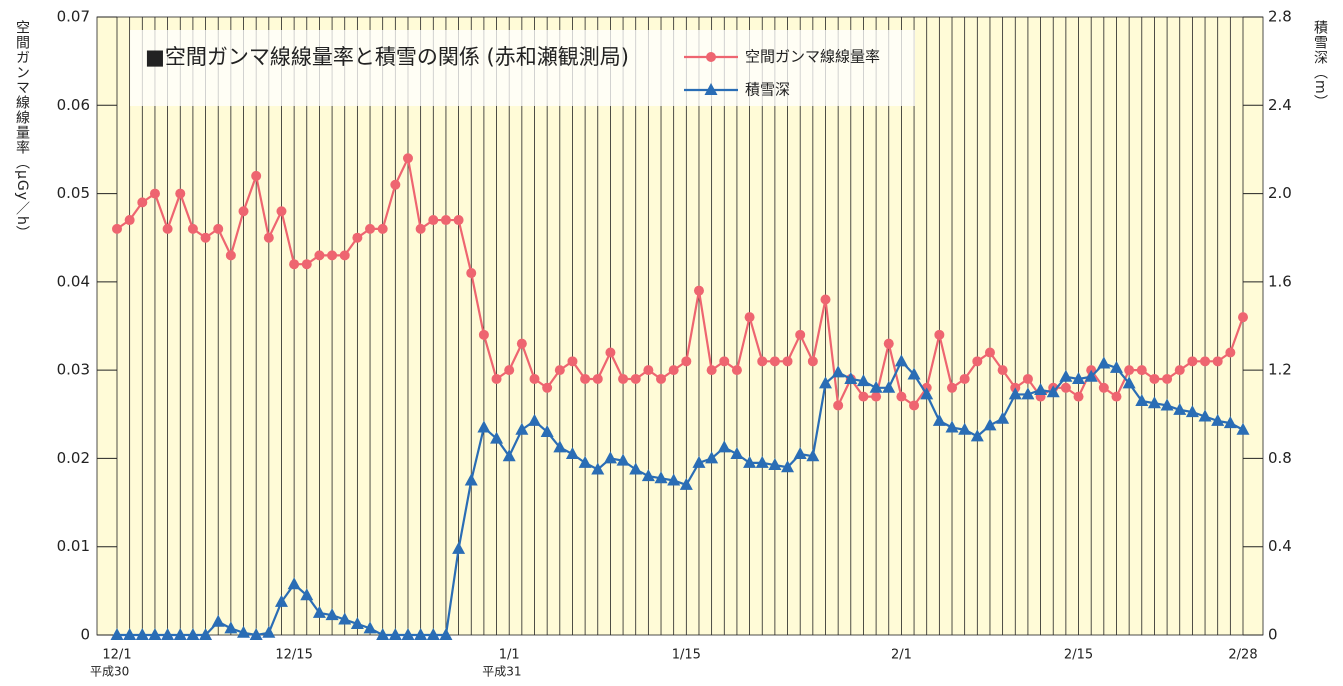 This screenshot has height=686, width=1343. What do you see at coordinates (1078, 655) in the screenshot?
I see `x-tick-label: 2/15` at bounding box center [1078, 655].